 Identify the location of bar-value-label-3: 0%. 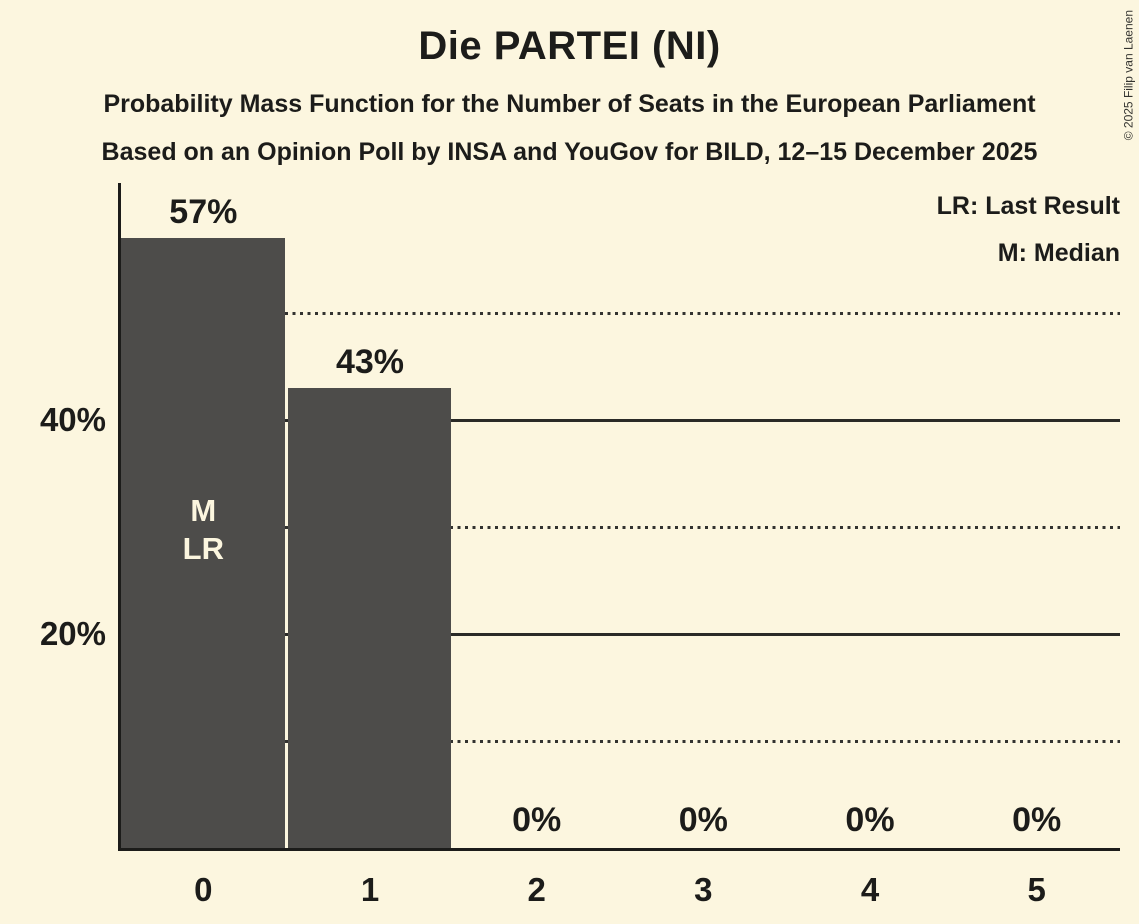
(703, 820).